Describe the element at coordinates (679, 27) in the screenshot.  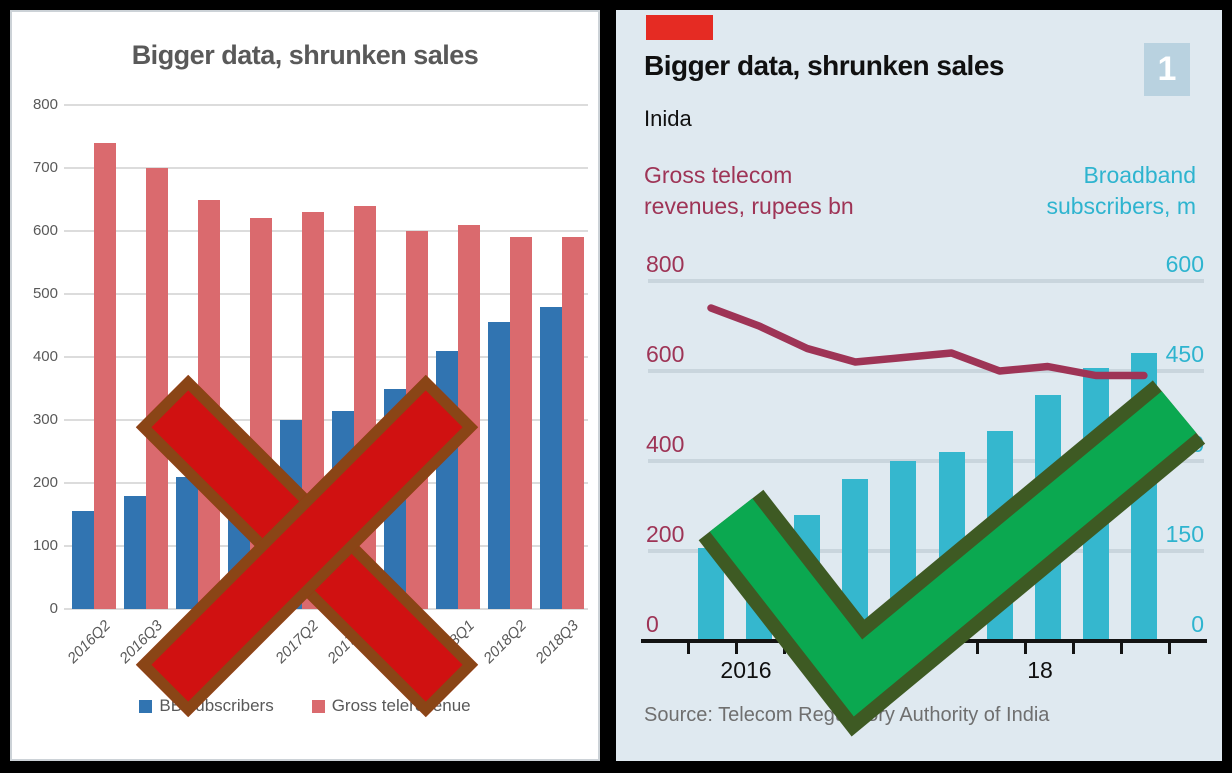
I see `red-tag-icon` at that location.